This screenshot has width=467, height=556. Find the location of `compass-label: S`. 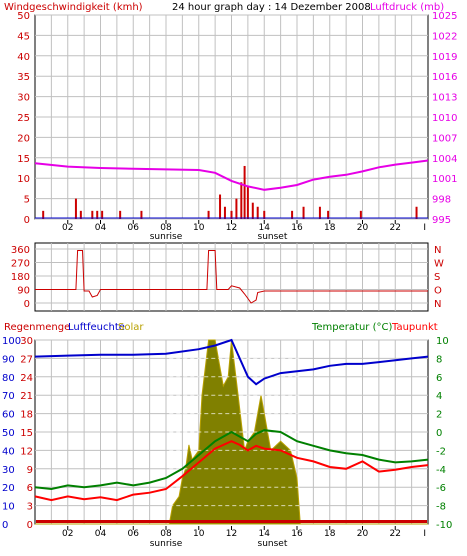

compass-label: S is located at coordinates (437, 277).